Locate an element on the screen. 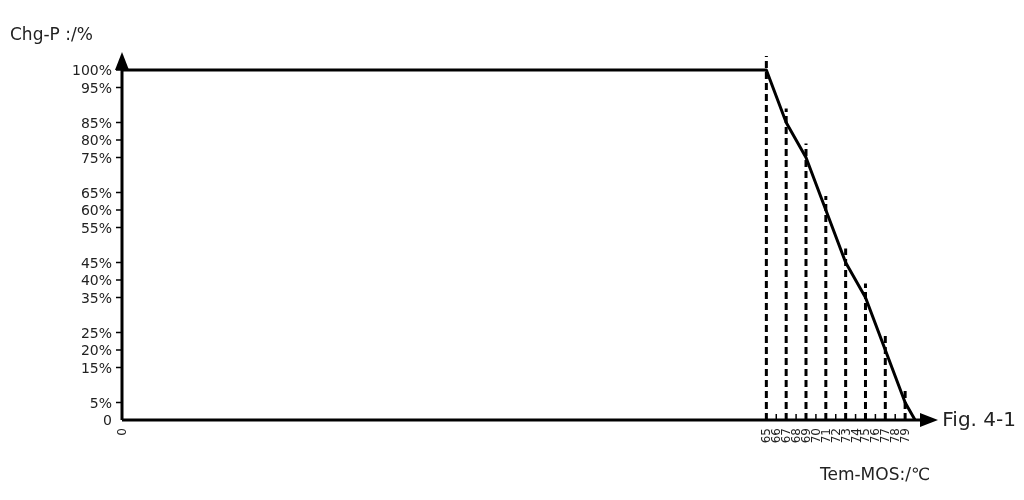 Image resolution: width=1024 pixels, height=500 pixels. y-tick-label: 40% is located at coordinates (96, 280).